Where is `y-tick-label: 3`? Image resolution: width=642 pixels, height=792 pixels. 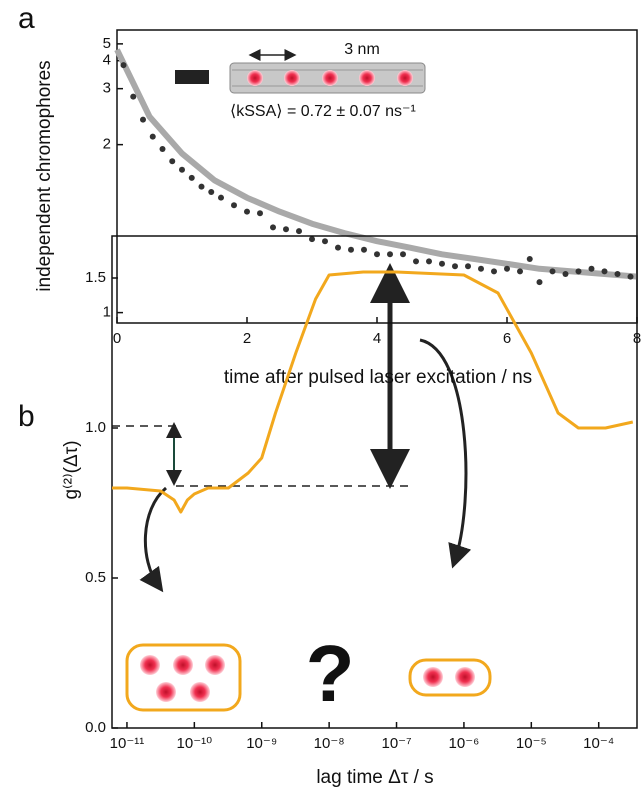
y-tick-label: 3 is located at coordinates (107, 88).